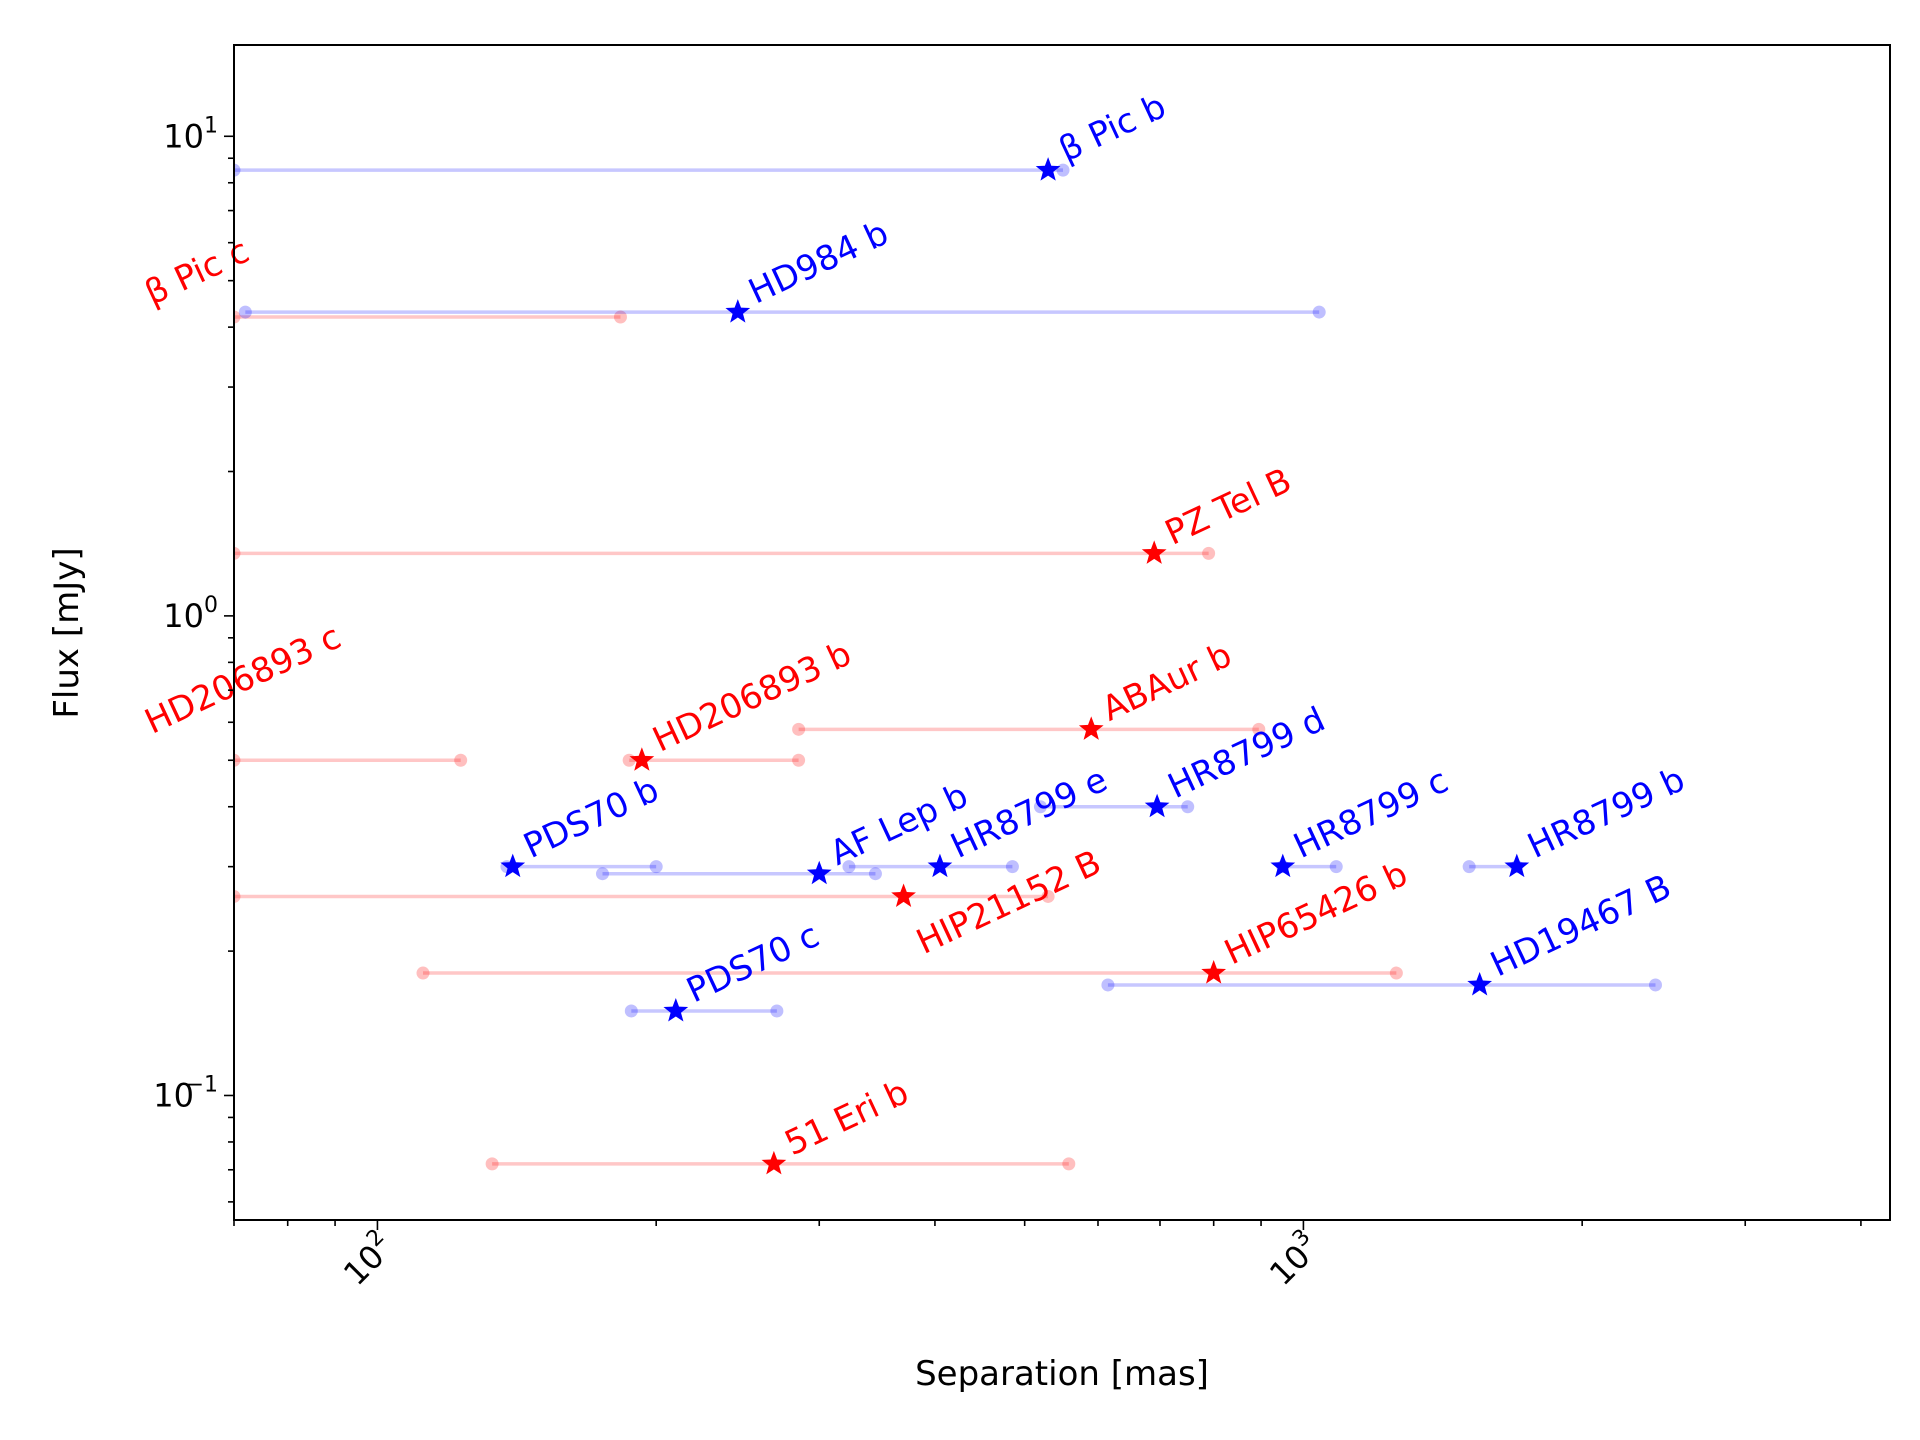 This screenshot has height=1440, width=1920. What do you see at coordinates (211, 605) in the screenshot?
I see `y-tick-label-exponent: 0` at bounding box center [211, 605].